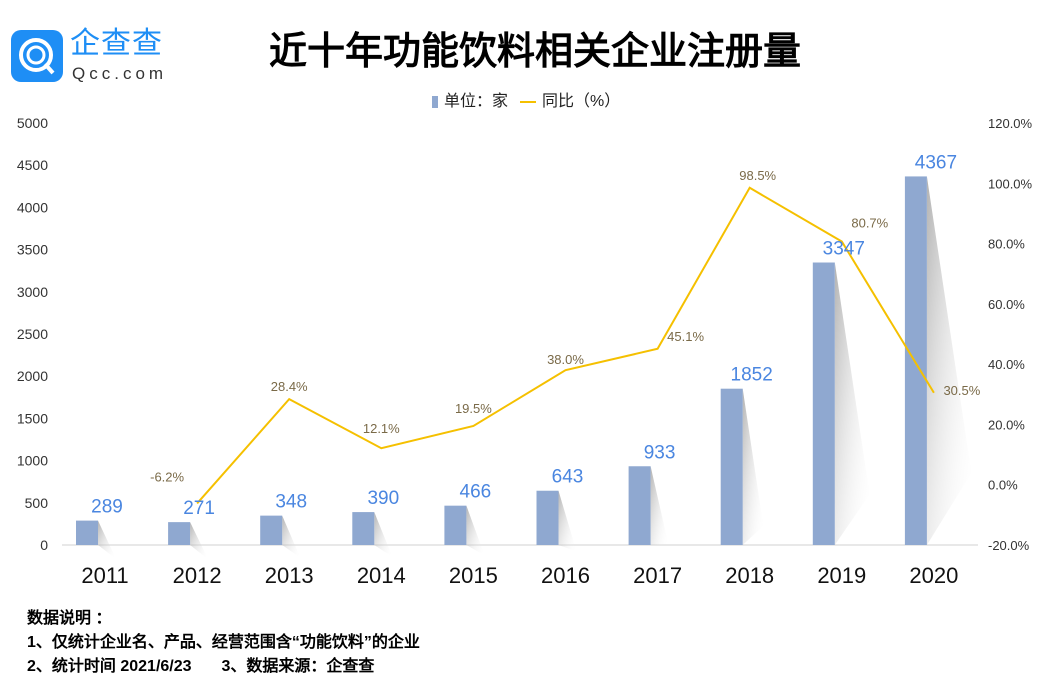 Image resolution: width=1044 pixels, height=694 pixels. What do you see at coordinates (104, 575) in the screenshot?
I see `x-tick-label: 2011` at bounding box center [104, 575].